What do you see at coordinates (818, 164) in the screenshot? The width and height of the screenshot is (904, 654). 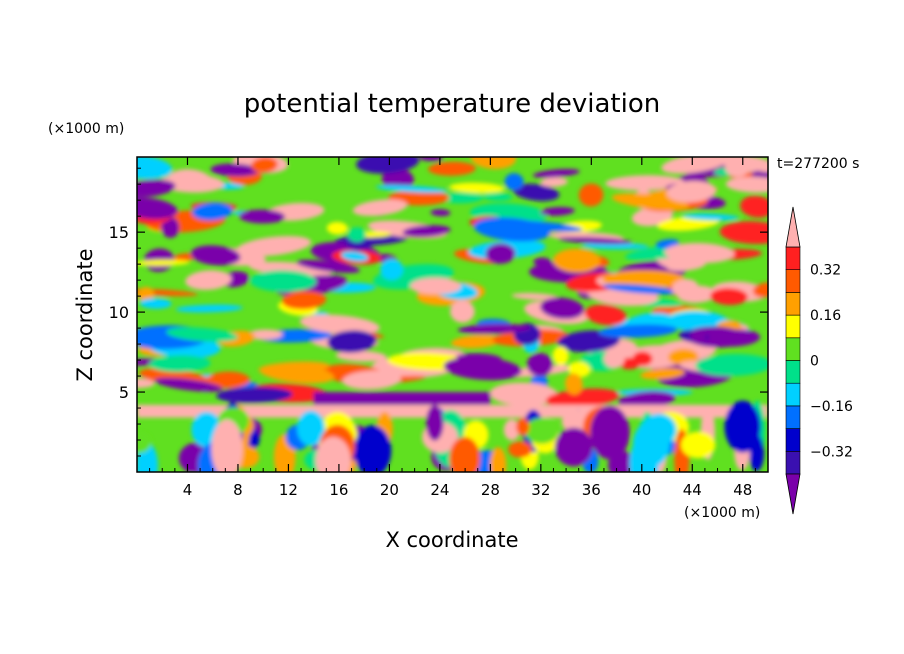 I see `time-label: t=277200 s` at bounding box center [818, 164].